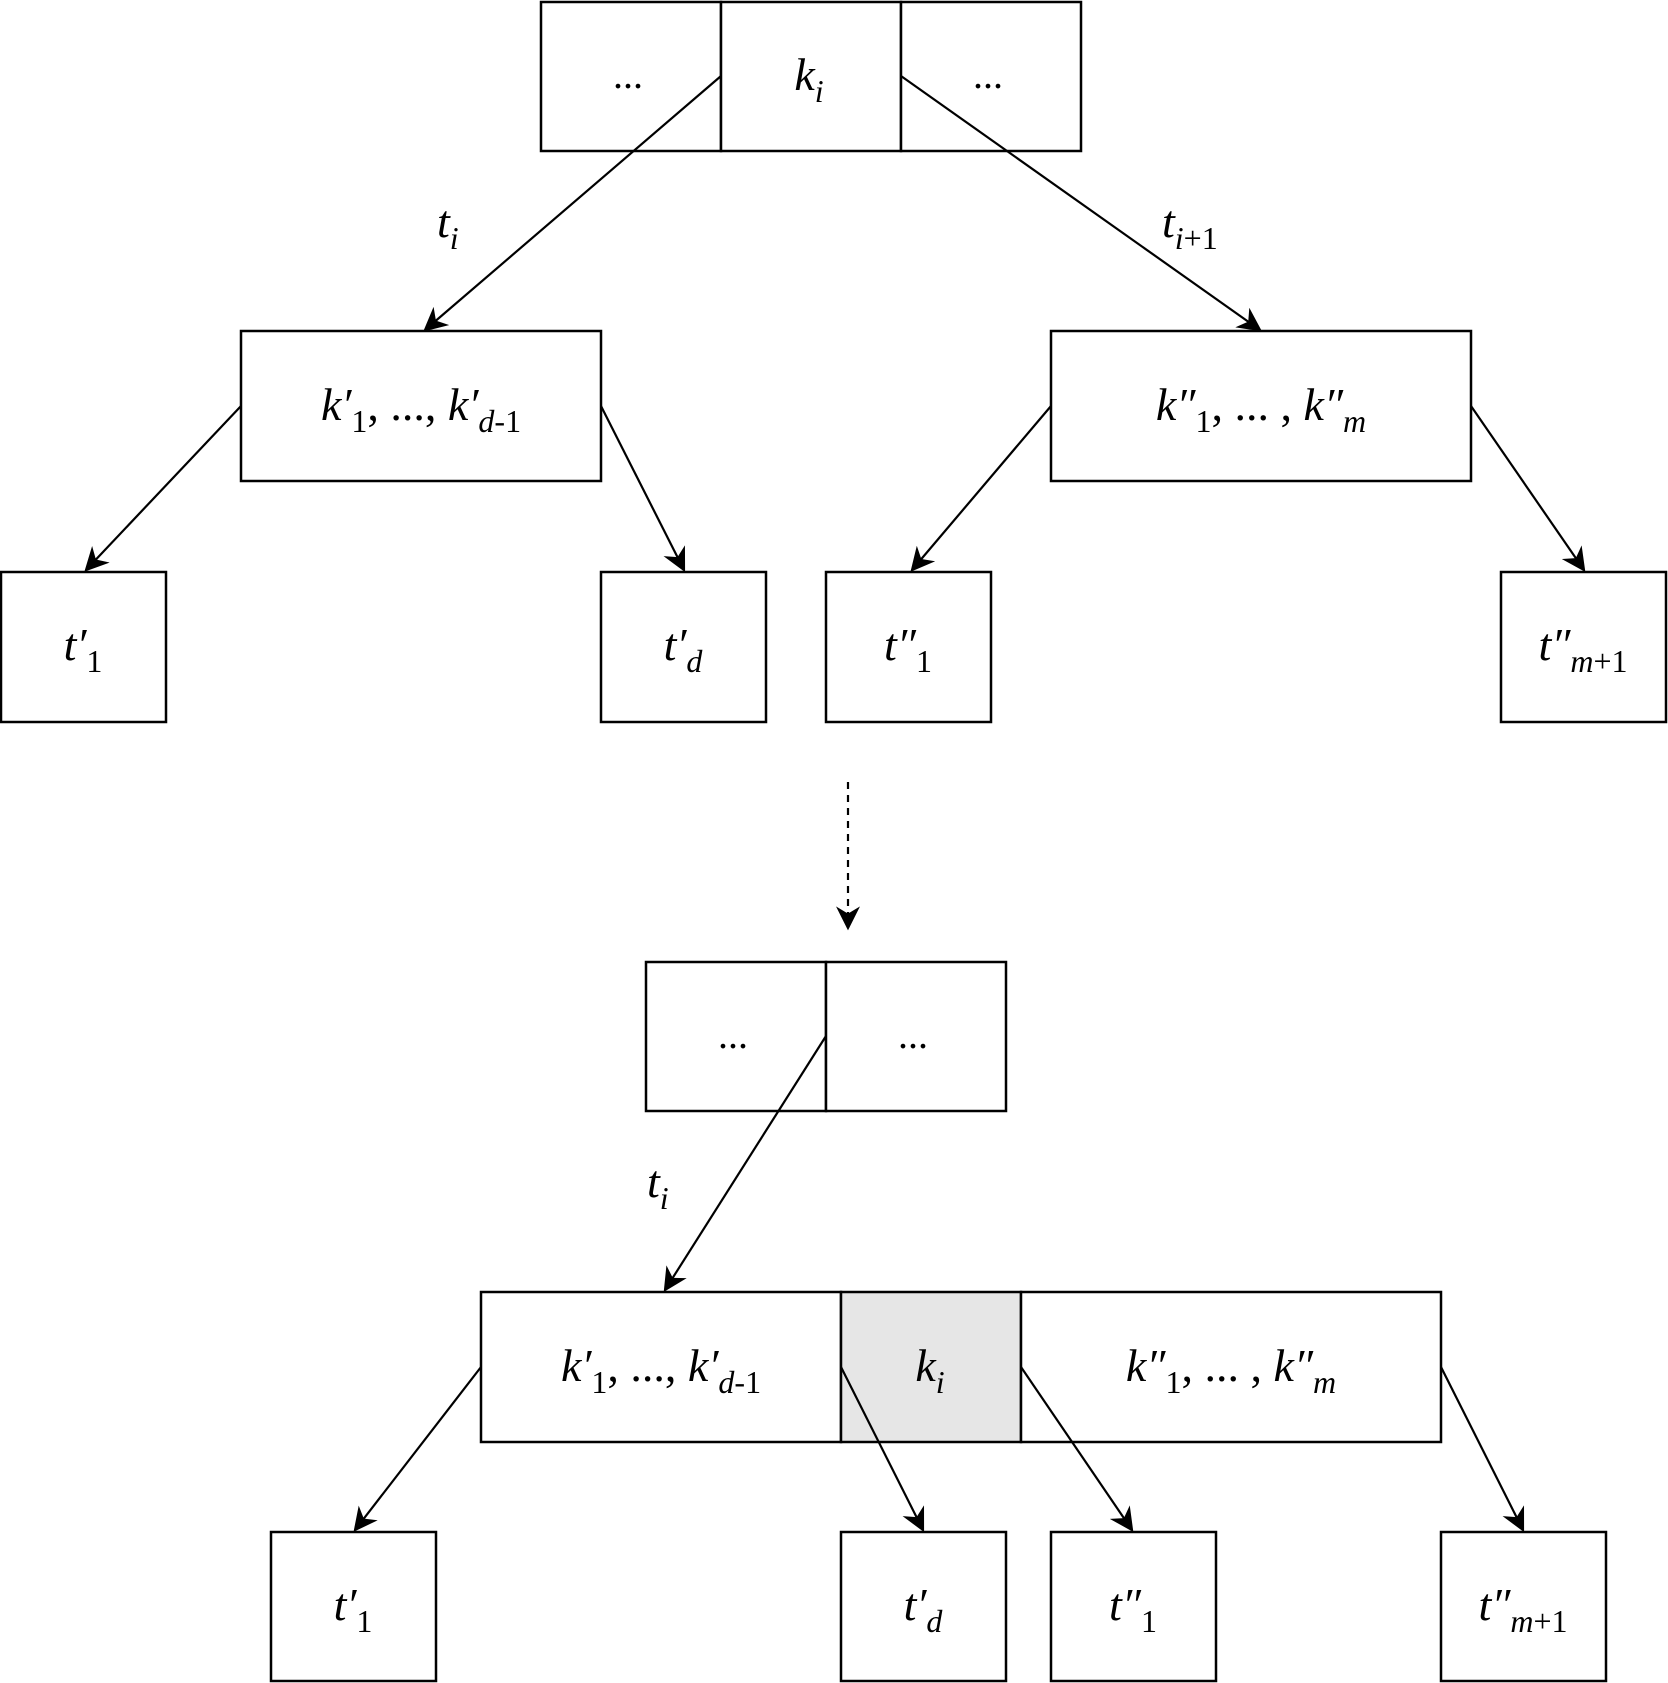 The height and width of the screenshot is (1683, 1668). Describe the element at coordinates (658, 1186) in the screenshot. I see `edge-bottom-ti-label: ti` at that location.